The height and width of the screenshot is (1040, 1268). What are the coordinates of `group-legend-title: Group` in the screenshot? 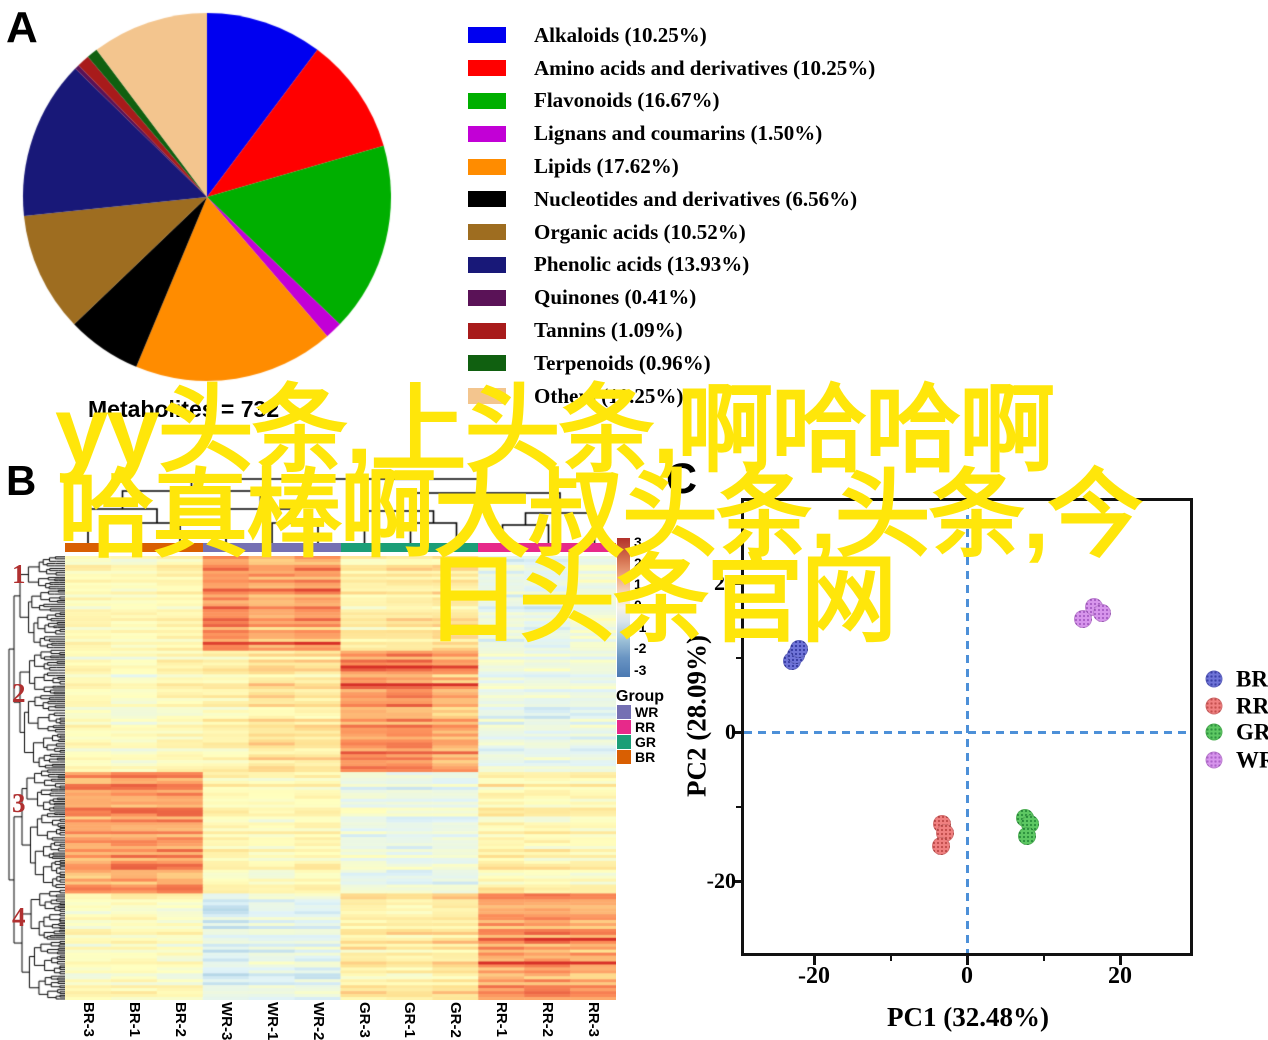 It's located at (640, 696).